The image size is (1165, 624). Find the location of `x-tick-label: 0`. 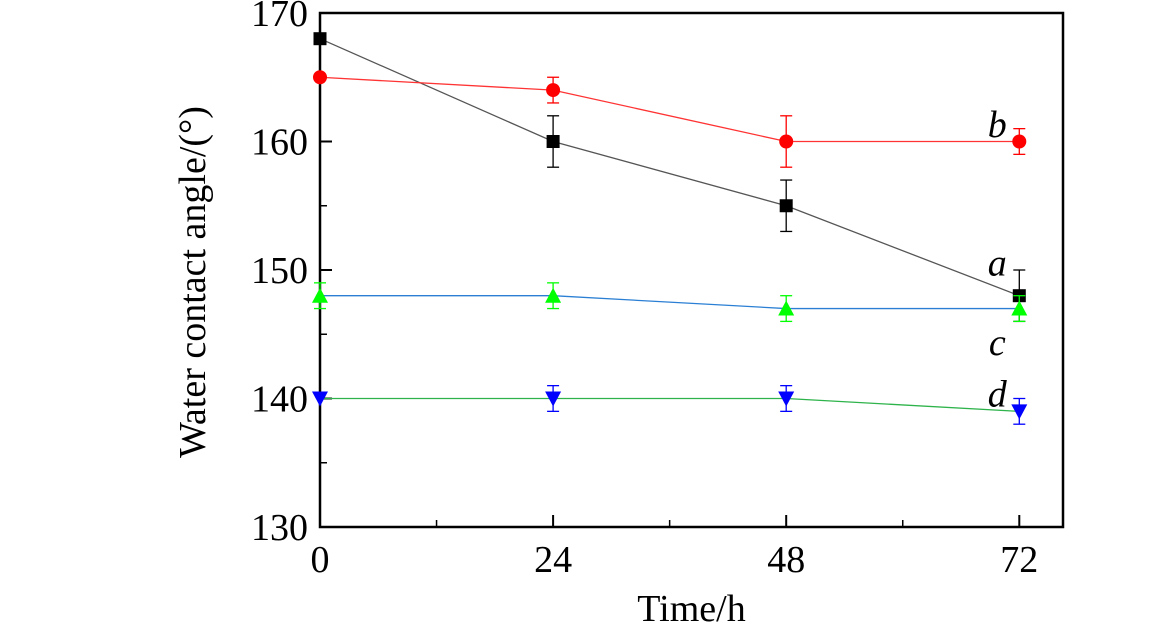

x-tick-label: 0 is located at coordinates (320, 560).